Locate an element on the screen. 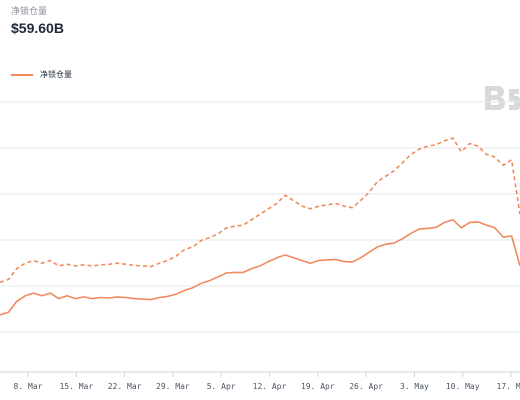 The width and height of the screenshot is (520, 400). x-tick-label: 15. Mar is located at coordinates (76, 386).